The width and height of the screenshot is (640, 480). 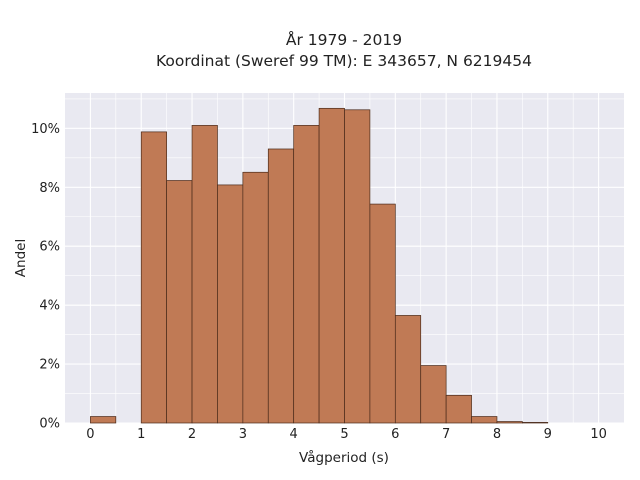 I want to click on x-tick-label: 5, so click(x=344, y=434).